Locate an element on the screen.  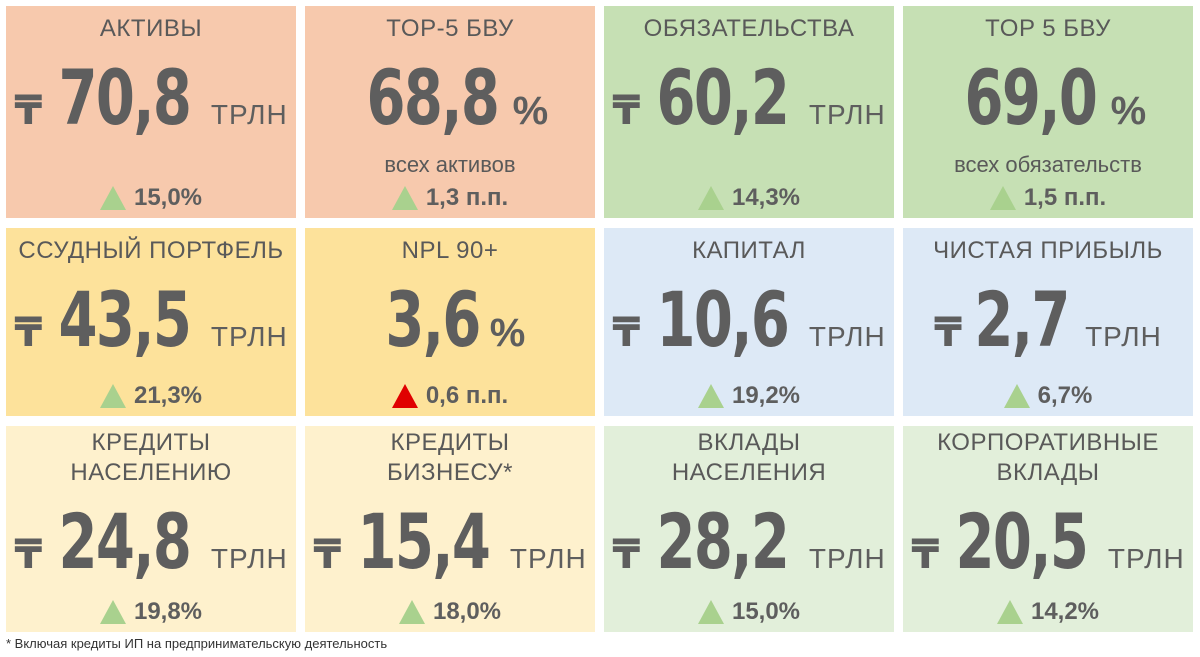
tile-assets: АКТИВЫ ₸ 70,8 ТРЛН 15,0% is located at coordinates (151, 112).